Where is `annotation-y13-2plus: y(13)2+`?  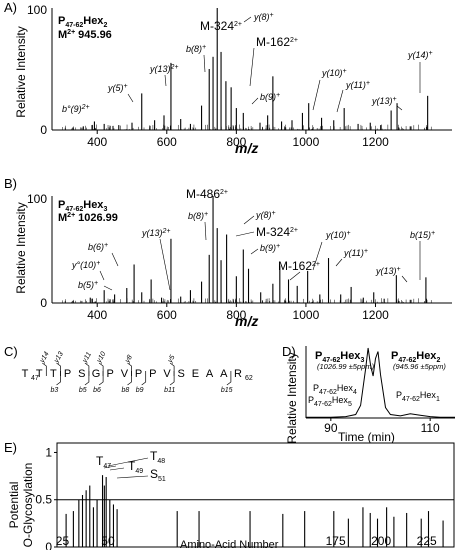
annotation-y13-2plus: y(13)2+ is located at coordinates (164, 69).